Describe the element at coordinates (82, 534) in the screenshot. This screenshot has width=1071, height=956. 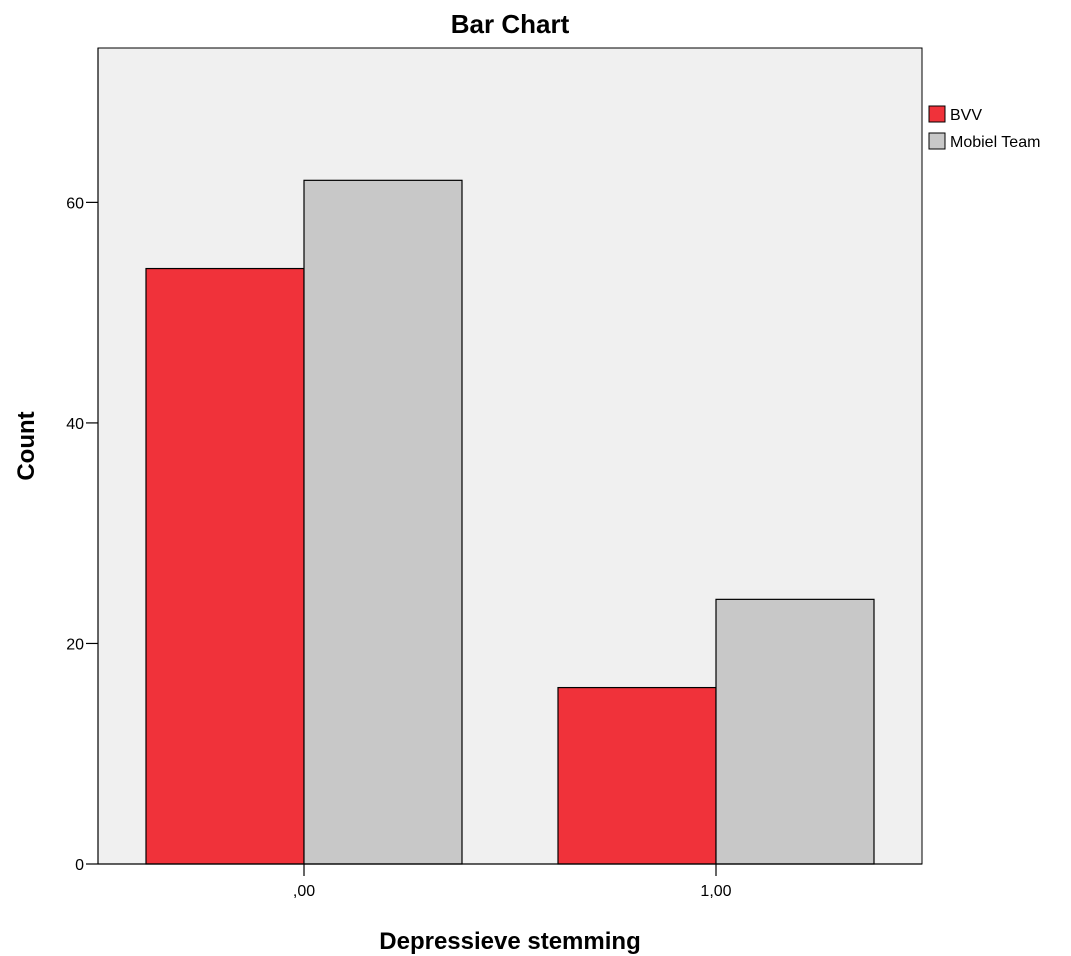
I see `y-axis-ticks: 0 20 40 60` at that location.